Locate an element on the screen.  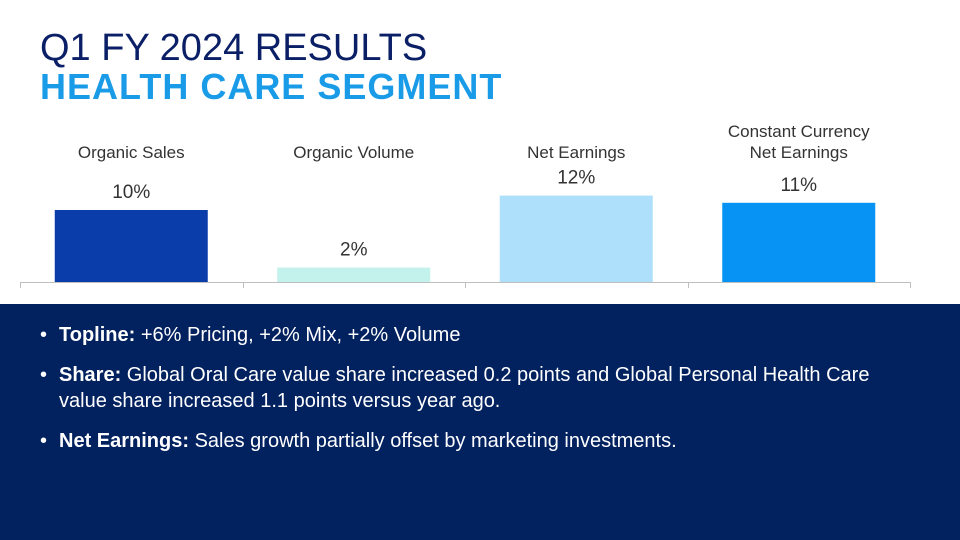
bullet-label: Net Earnings: is located at coordinates (124, 441).